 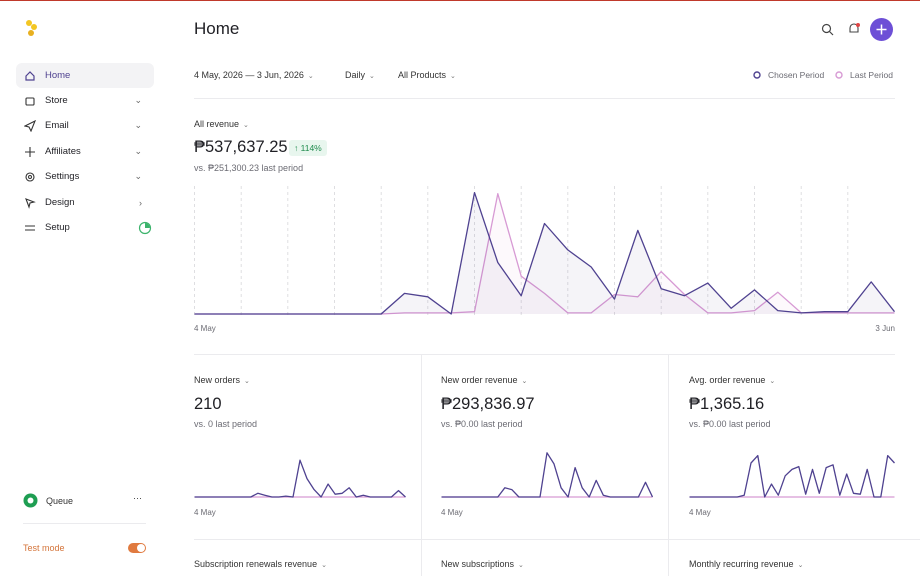 What do you see at coordinates (796, 75) in the screenshot?
I see `legend-label: Chosen Period` at bounding box center [796, 75].